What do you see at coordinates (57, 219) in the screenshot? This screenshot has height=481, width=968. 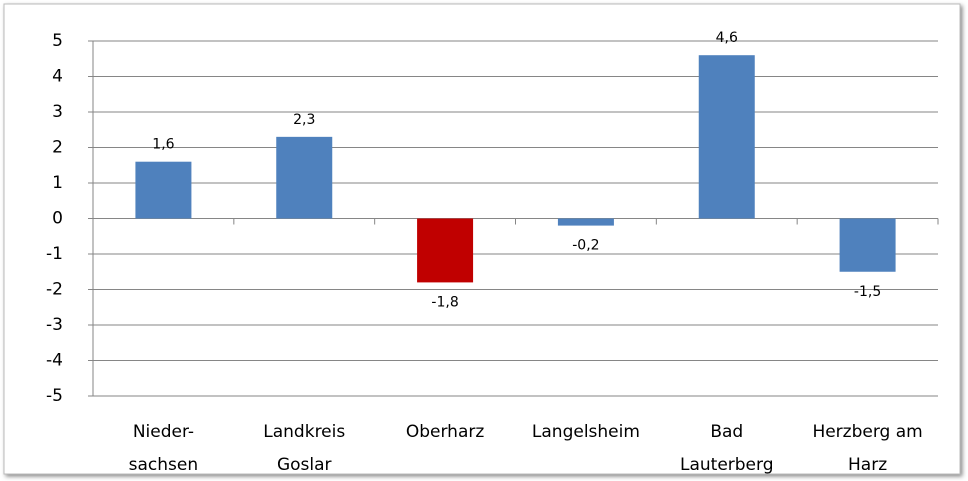 I see `y-tick-label: 0` at bounding box center [57, 219].